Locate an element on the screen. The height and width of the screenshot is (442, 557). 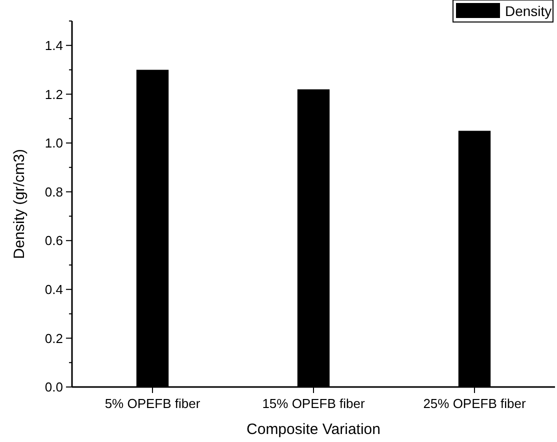
y-tick-label: 1.4 is located at coordinates (53, 45).